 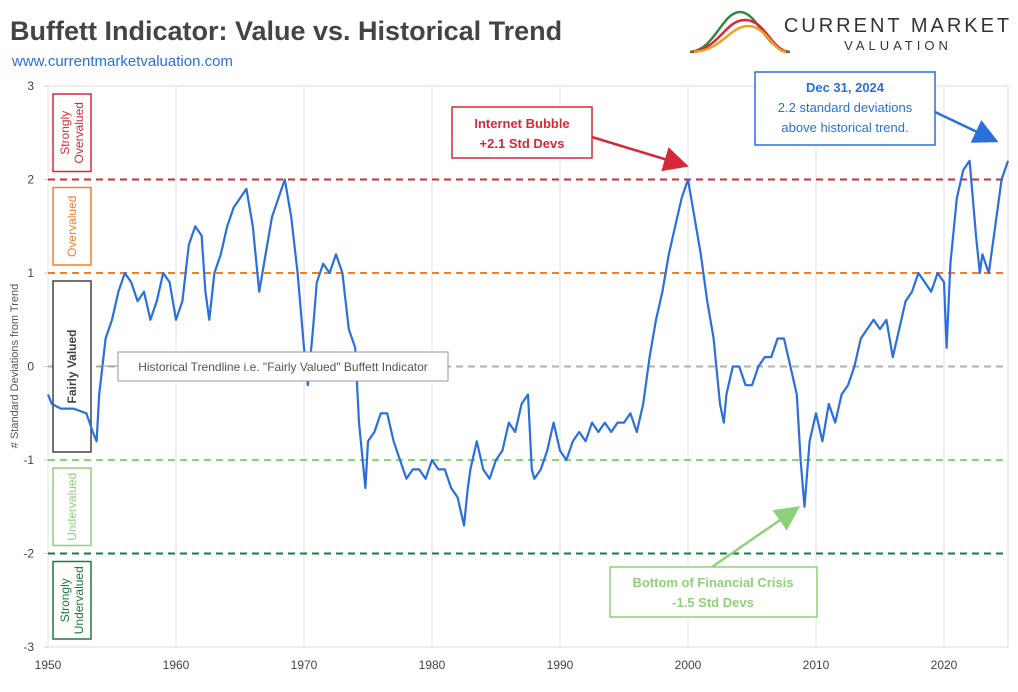 What do you see at coordinates (521, 123) in the screenshot?
I see `annotation-text: Internet Bubble` at bounding box center [521, 123].